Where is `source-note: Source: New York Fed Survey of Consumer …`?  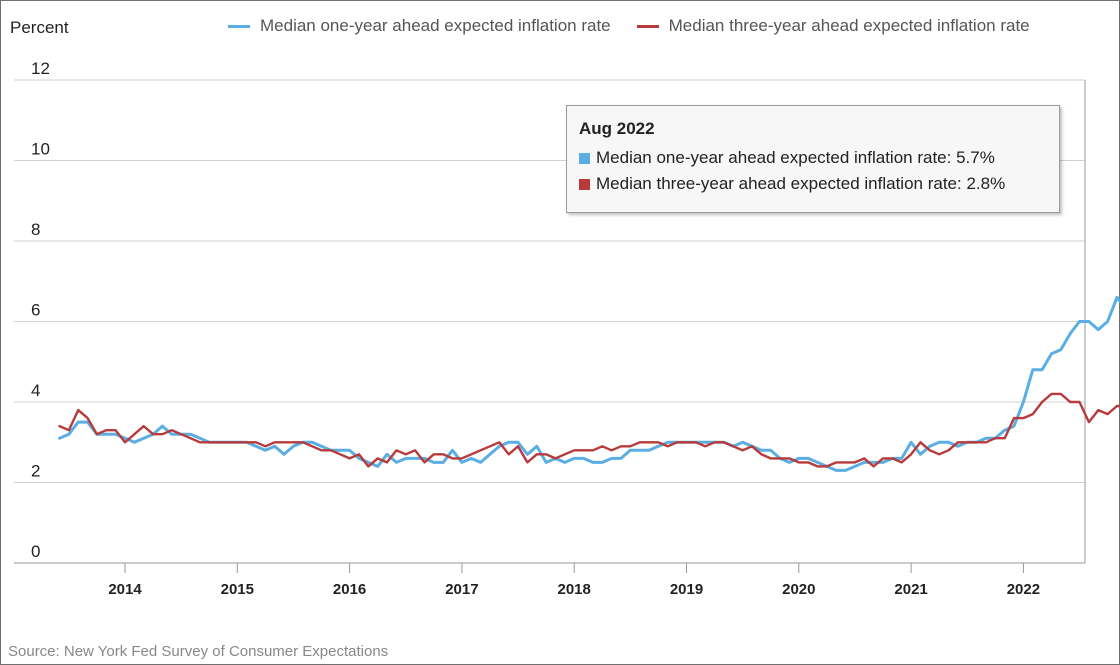
source-note: Source: New York Fed Survey of Consumer … is located at coordinates (198, 651).